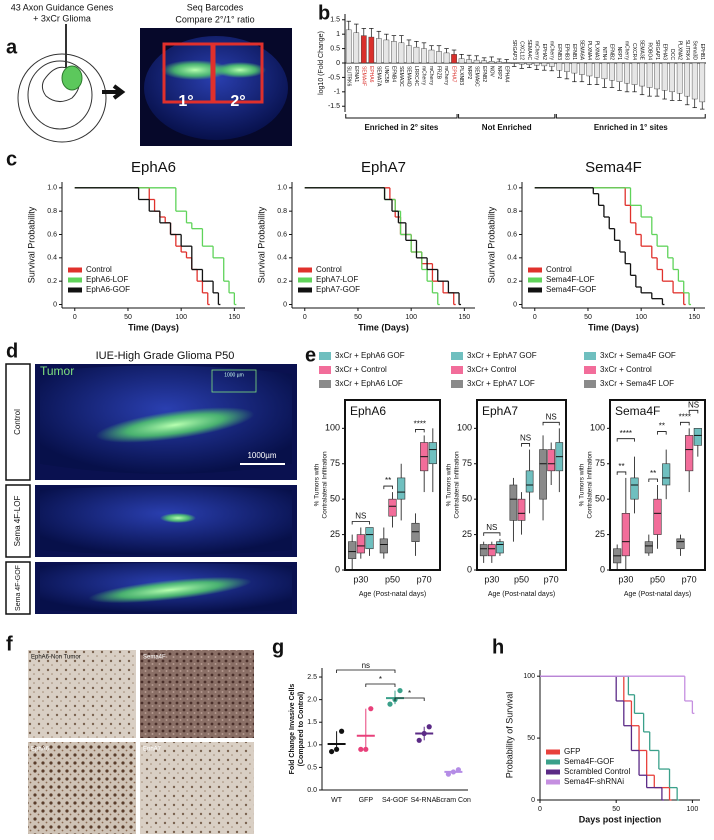  Describe the element at coordinates (383, 167) in the screenshot. I see `chart-title: EphA7` at that location.